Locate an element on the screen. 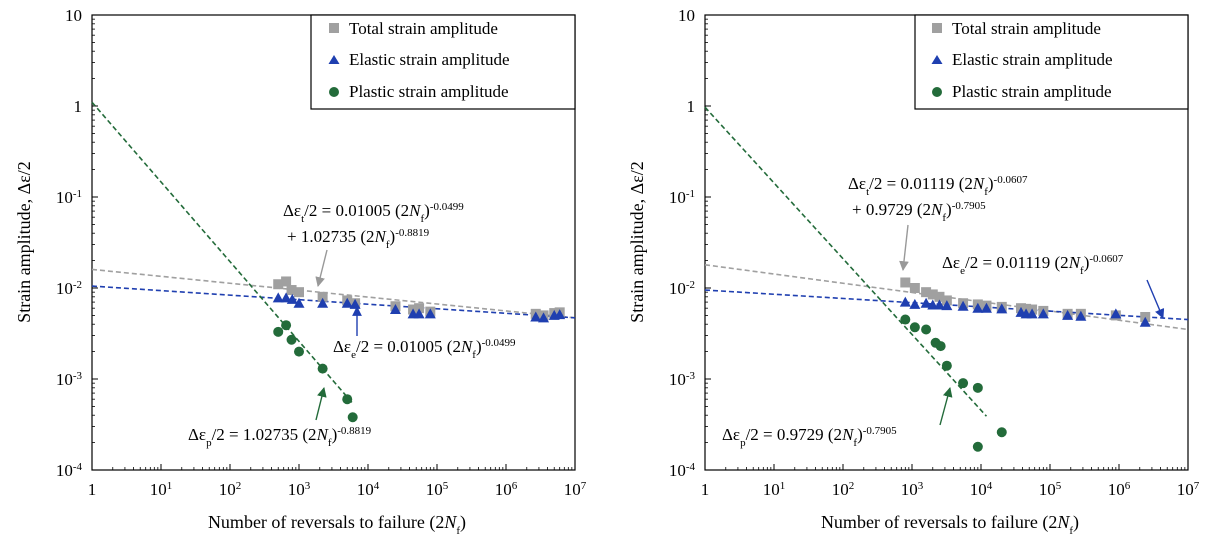 This screenshot has width=1208, height=541. elastic-fit-line is located at coordinates (333, 302).